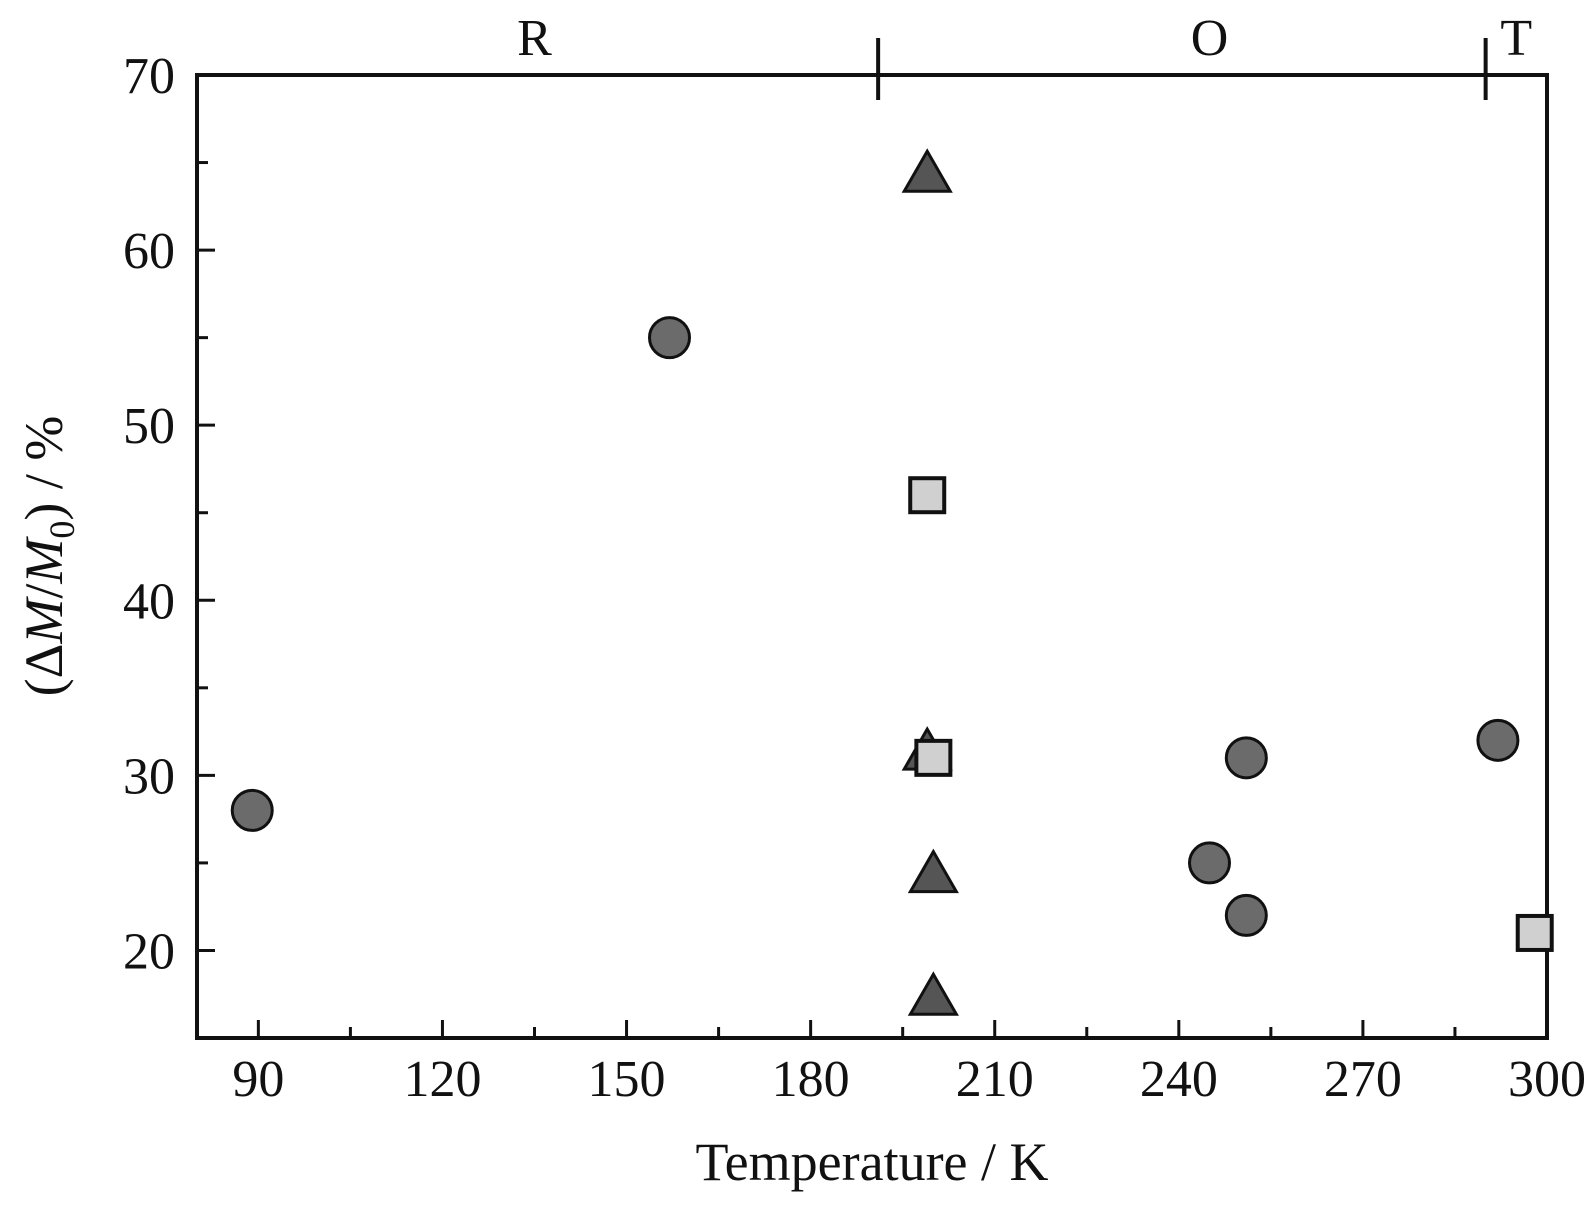 This screenshot has height=1214, width=1585. I want to click on phase-label-t: T, so click(1516, 38).